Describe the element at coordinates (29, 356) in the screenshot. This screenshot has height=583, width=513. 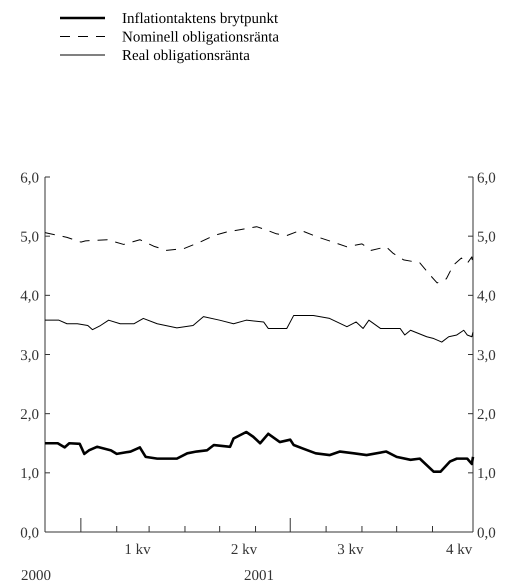
I see `y-tick-label: 3,0` at that location.